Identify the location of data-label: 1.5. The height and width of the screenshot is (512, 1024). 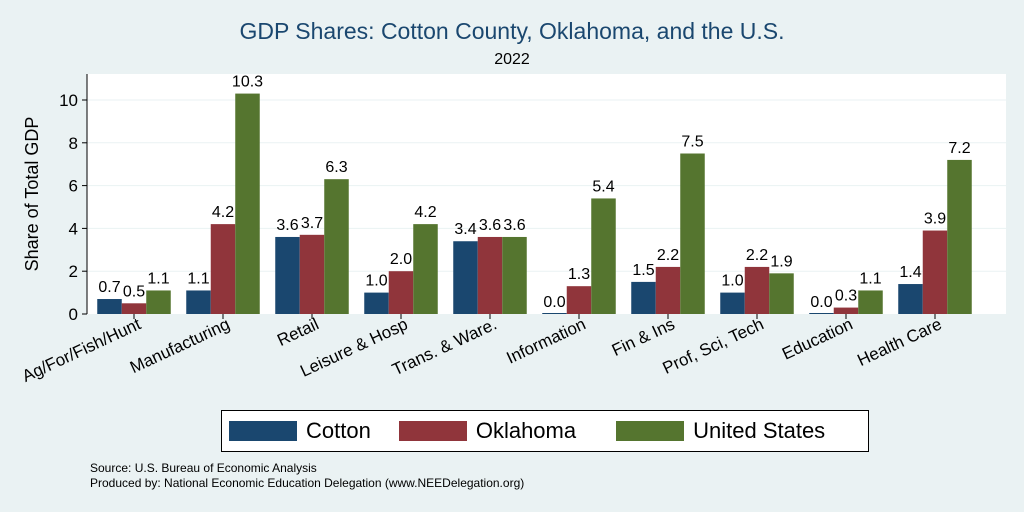
(643, 270).